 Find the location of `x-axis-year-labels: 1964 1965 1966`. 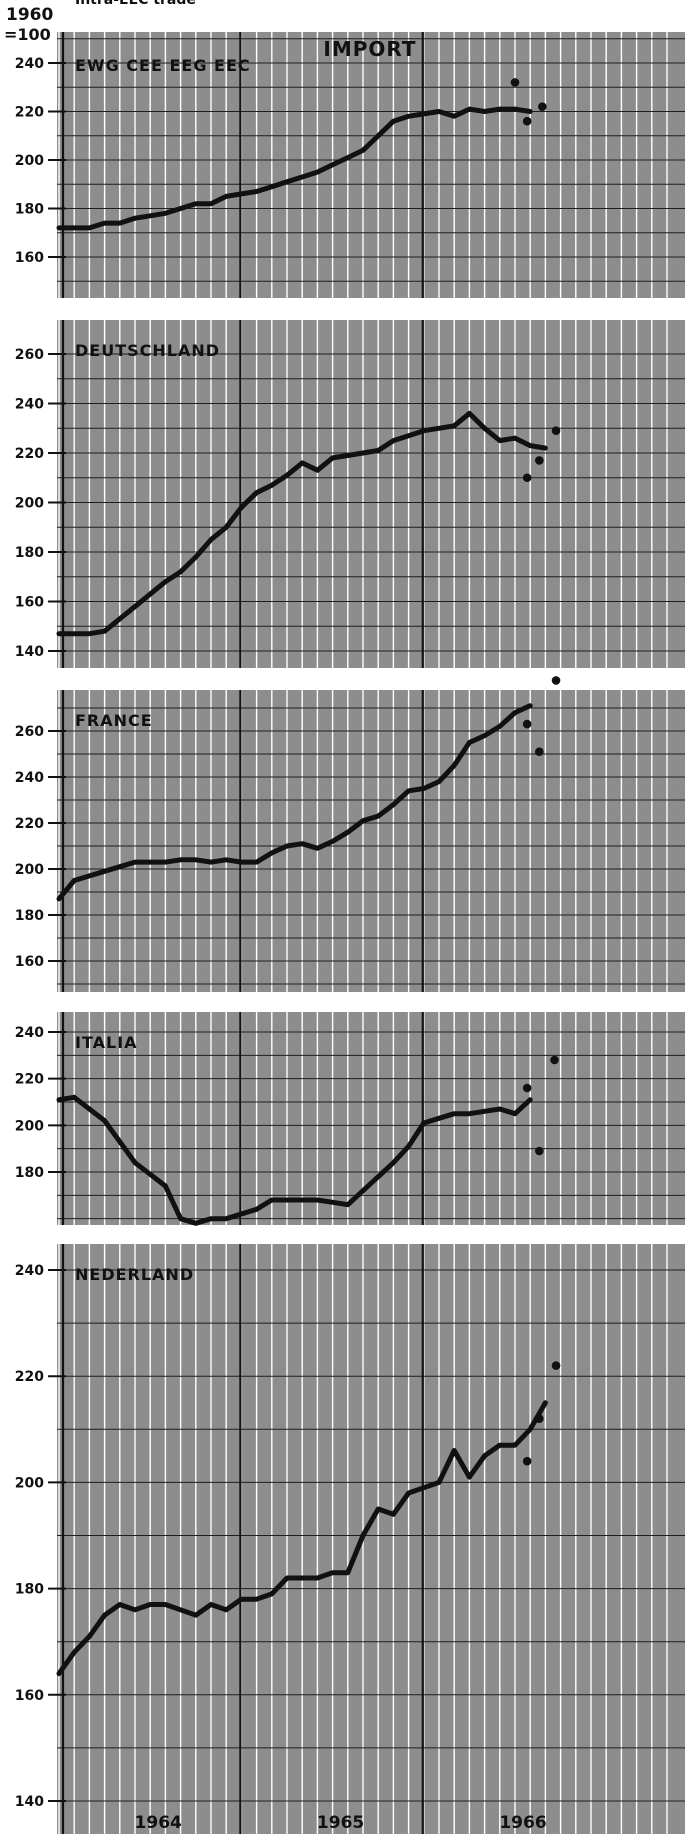

x-axis-year-labels: 1964 1965 1966 is located at coordinates (341, 1823).